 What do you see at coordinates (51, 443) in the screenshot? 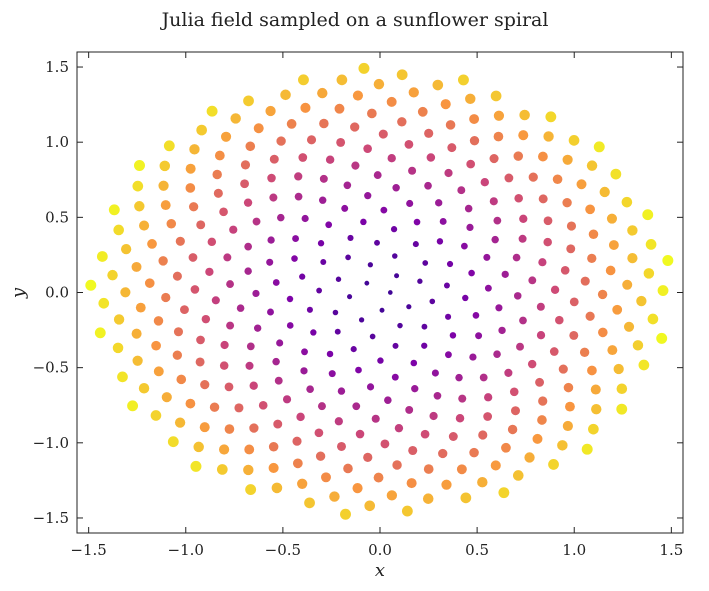
I see `y-tick-label: −1.0` at bounding box center [51, 443].